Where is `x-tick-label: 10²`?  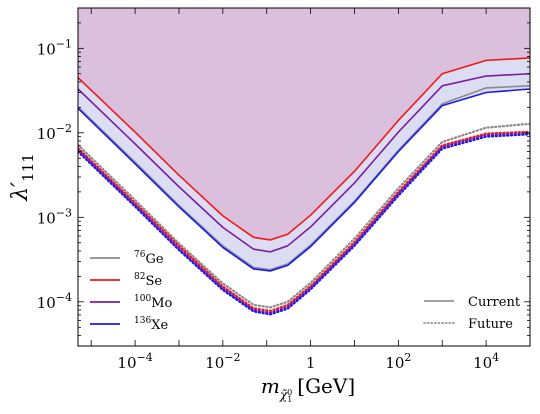 x-tick-label: 10² is located at coordinates (398, 361).